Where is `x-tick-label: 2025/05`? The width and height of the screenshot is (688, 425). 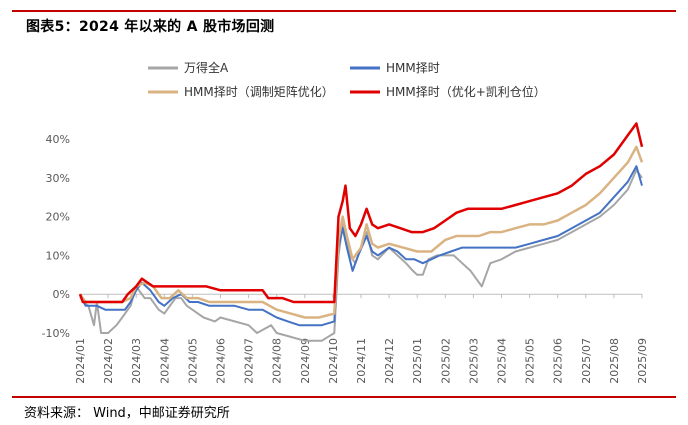 x-tick-label: 2025/05 is located at coordinates (530, 361).